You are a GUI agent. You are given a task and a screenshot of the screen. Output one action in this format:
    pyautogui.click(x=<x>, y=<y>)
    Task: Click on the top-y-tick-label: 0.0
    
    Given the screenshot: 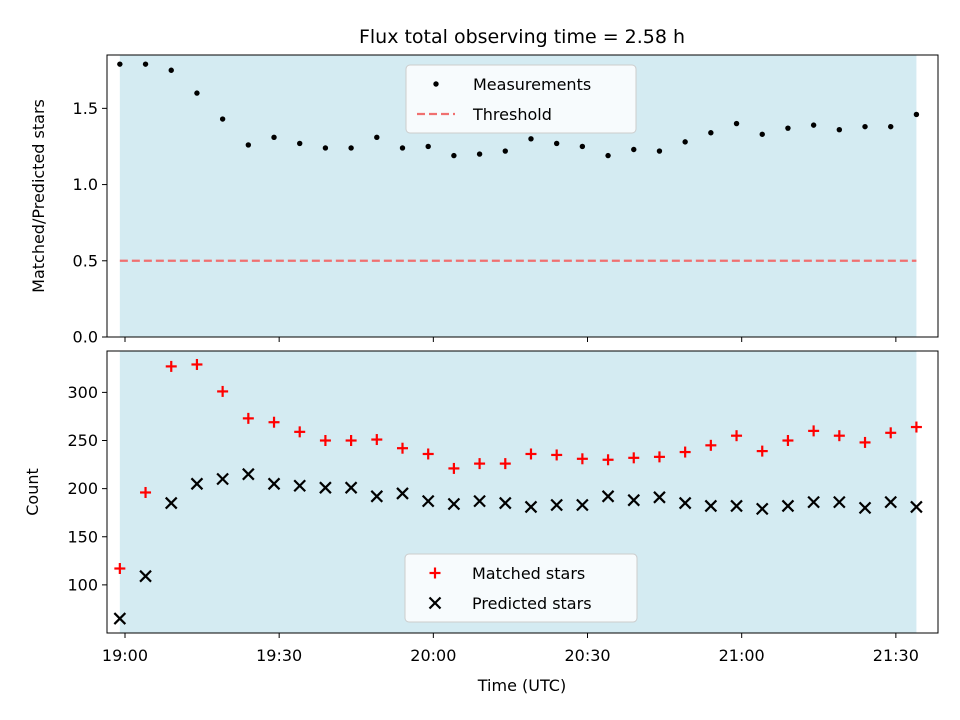 What is the action you would take?
    pyautogui.click(x=85, y=337)
    